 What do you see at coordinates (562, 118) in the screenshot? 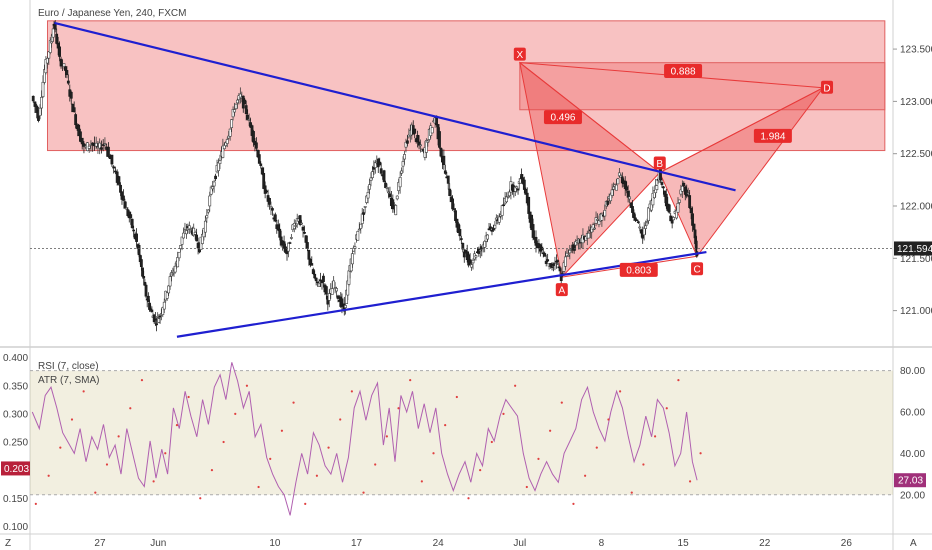
I see `ratio-label: 0.496` at bounding box center [562, 118].